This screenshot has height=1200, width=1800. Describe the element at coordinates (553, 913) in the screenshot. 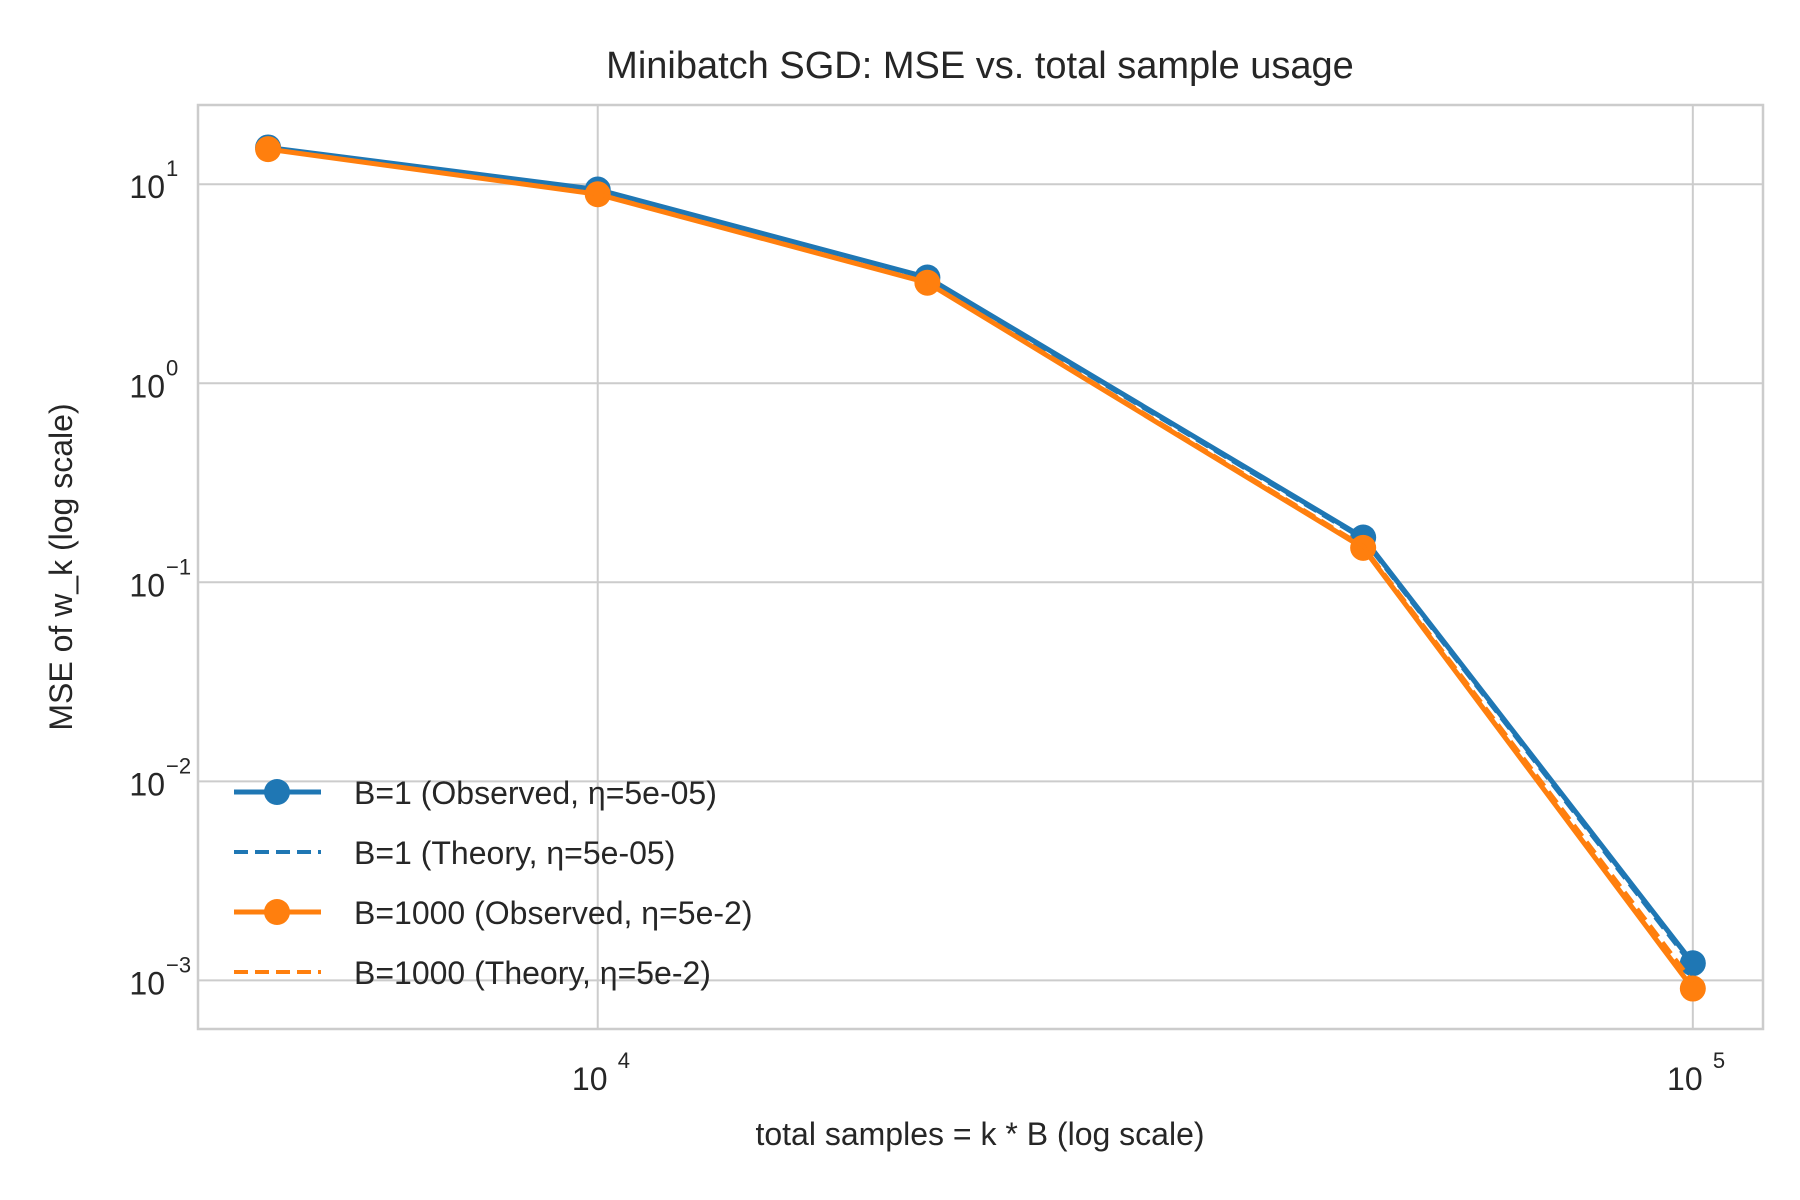

I see `legend-label: B=1000 (Observed, η=5e-2)` at that location.